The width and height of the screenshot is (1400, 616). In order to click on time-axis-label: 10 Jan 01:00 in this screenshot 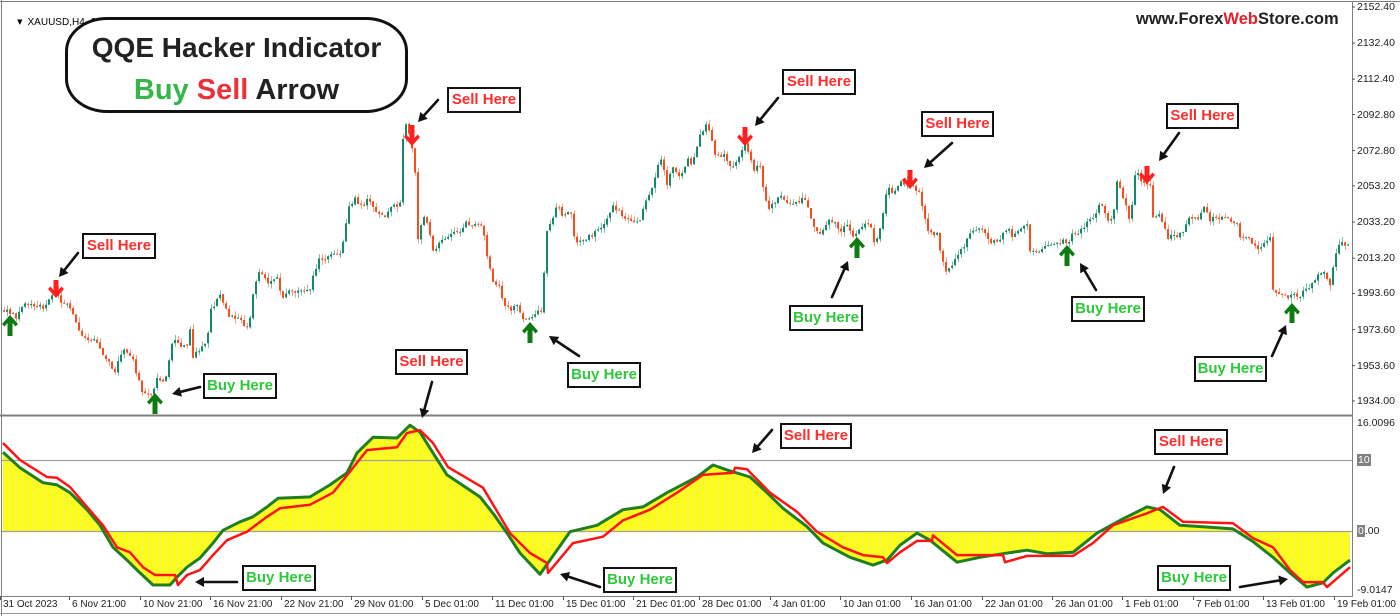, I will do `click(872, 604)`.